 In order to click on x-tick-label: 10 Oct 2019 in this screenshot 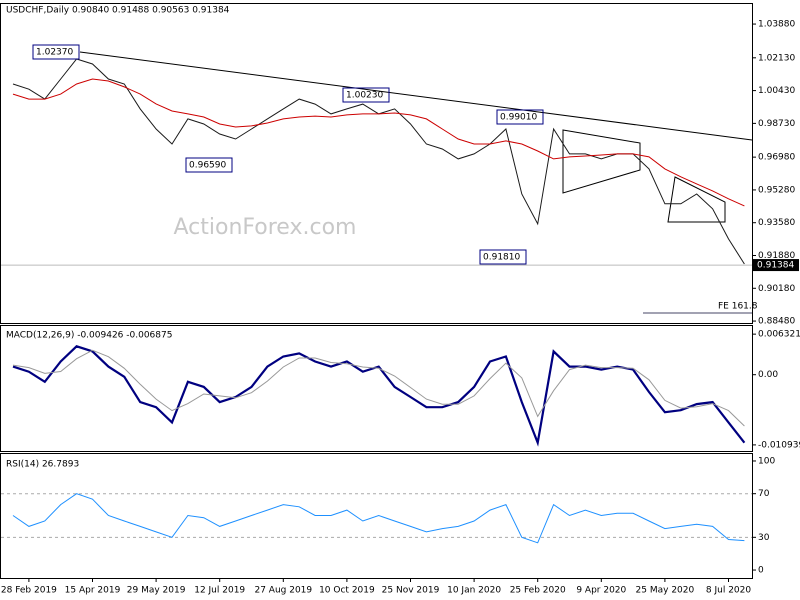, I will do `click(347, 591)`.